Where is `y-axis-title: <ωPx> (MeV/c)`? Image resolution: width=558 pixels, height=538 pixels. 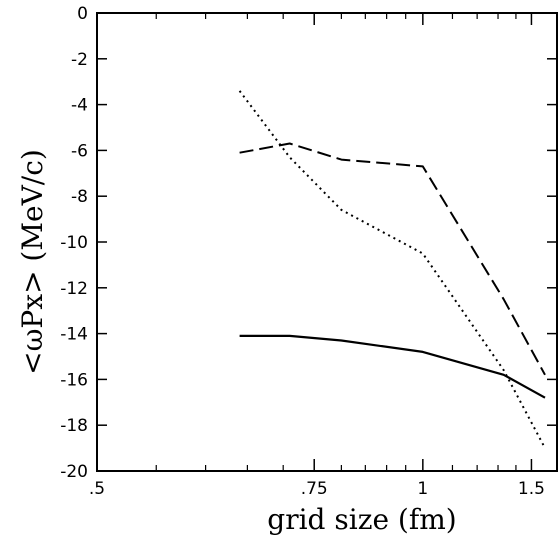 y-axis-title: <ωPx> (MeV/c) is located at coordinates (32, 262).